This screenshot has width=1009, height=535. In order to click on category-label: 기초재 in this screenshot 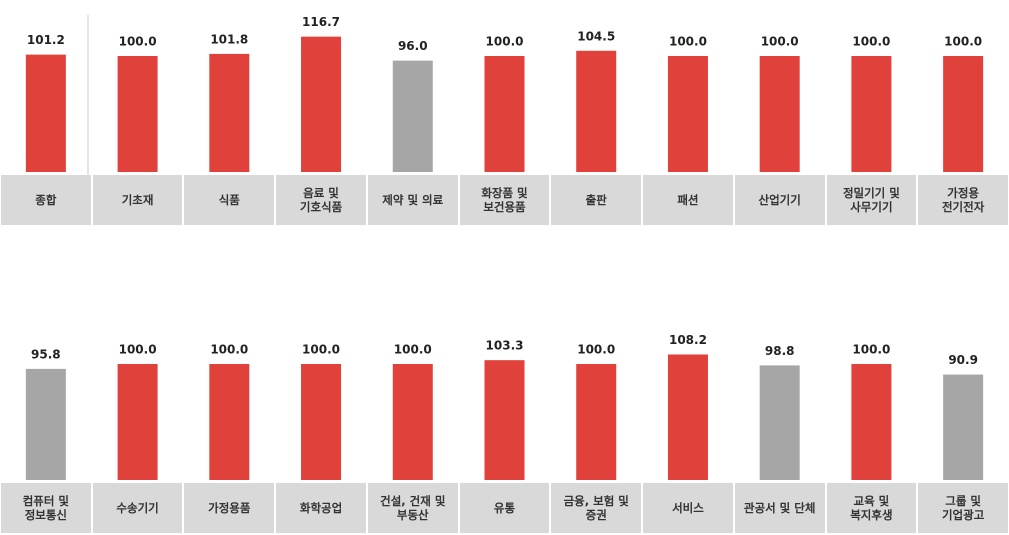, I will do `click(137, 200)`.